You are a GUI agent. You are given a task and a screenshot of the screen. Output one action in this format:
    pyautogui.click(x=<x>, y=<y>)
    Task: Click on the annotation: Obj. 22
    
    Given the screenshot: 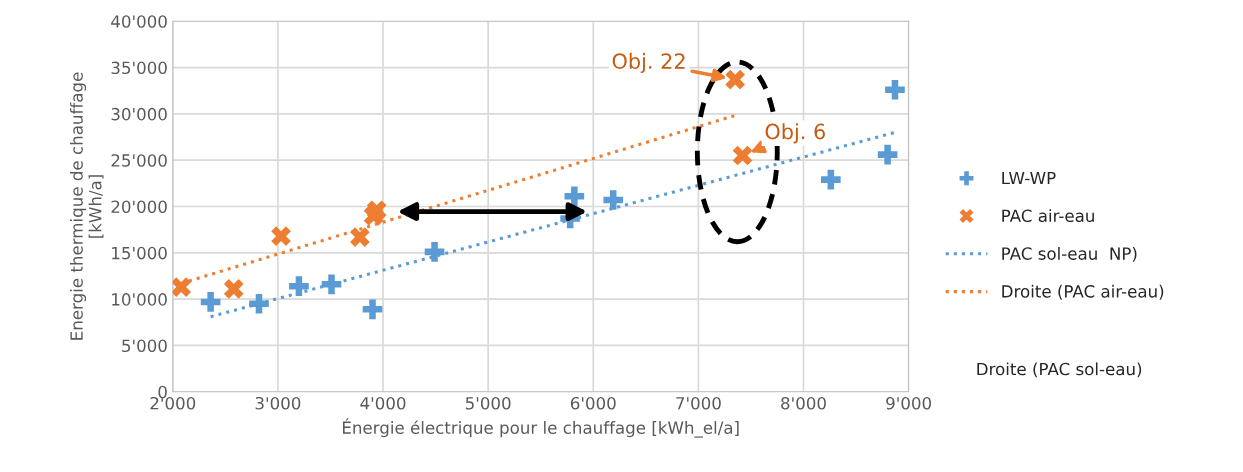 What is the action you would take?
    pyautogui.click(x=648, y=63)
    